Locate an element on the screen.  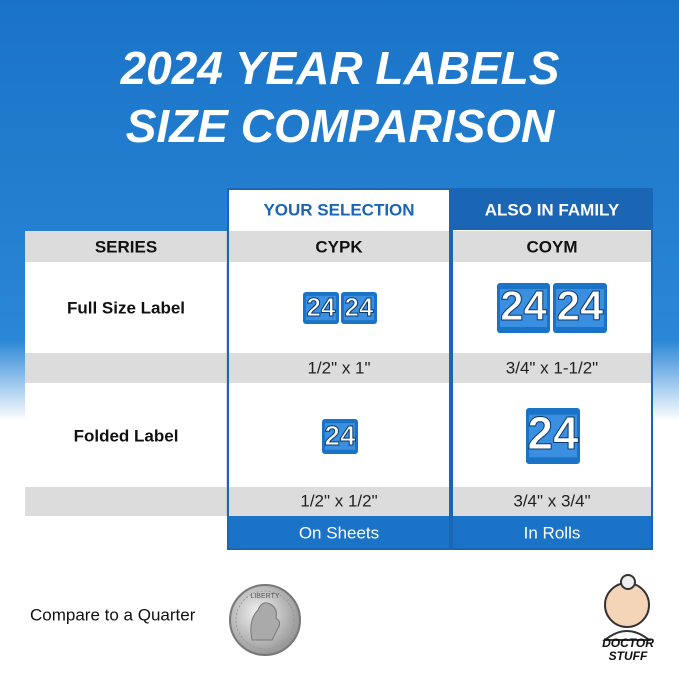
title-line: SIZE COMPARISON is located at coordinates (340, 126).